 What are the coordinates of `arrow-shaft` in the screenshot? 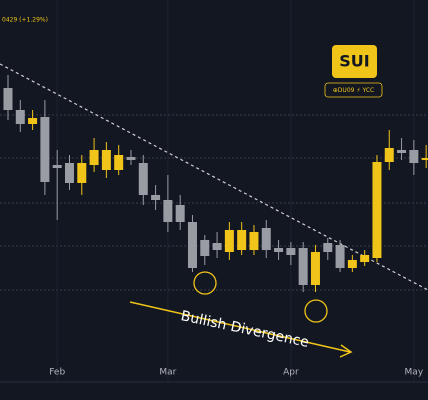 It's located at (240, 327).